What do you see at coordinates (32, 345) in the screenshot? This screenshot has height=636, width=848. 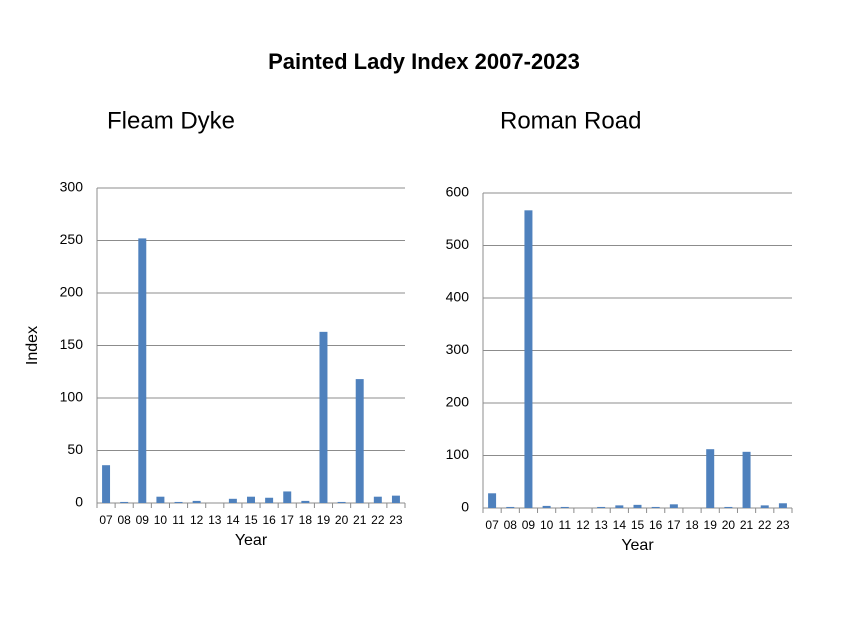 I see `y-axis-title: Index` at bounding box center [32, 345].